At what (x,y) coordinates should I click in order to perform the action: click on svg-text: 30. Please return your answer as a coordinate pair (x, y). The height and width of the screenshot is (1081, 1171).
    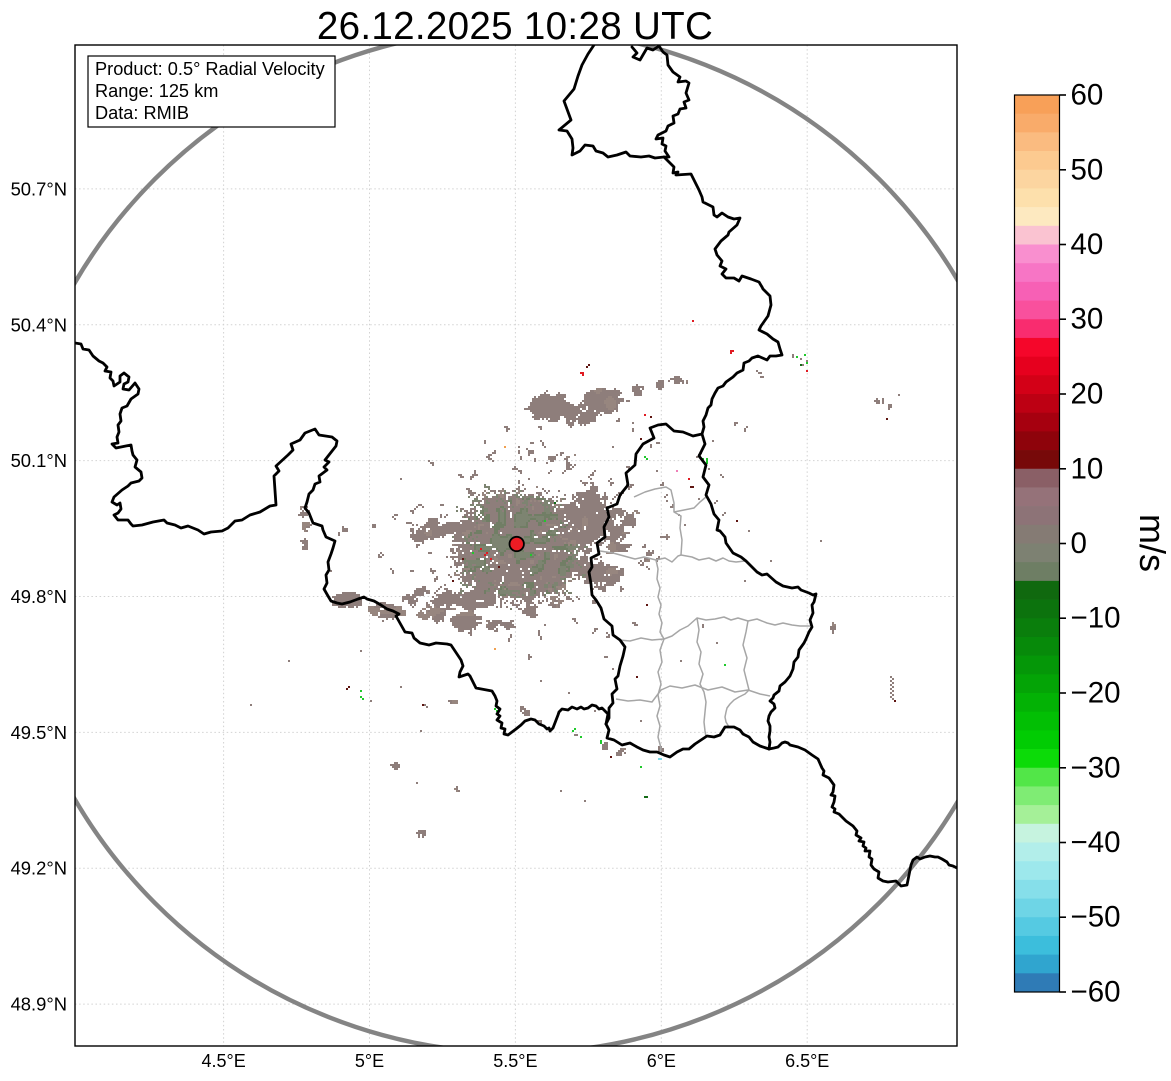
    Looking at the image, I should click on (1087, 319).